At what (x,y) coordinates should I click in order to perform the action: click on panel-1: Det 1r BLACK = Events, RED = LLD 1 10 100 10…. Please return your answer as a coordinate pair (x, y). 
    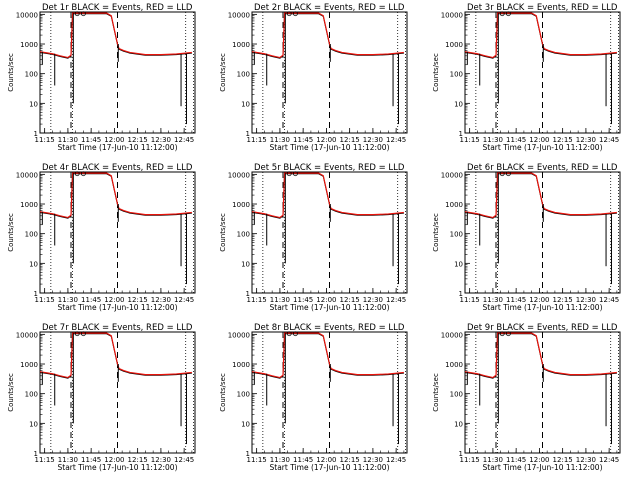
    Looking at the image, I should click on (101, 77).